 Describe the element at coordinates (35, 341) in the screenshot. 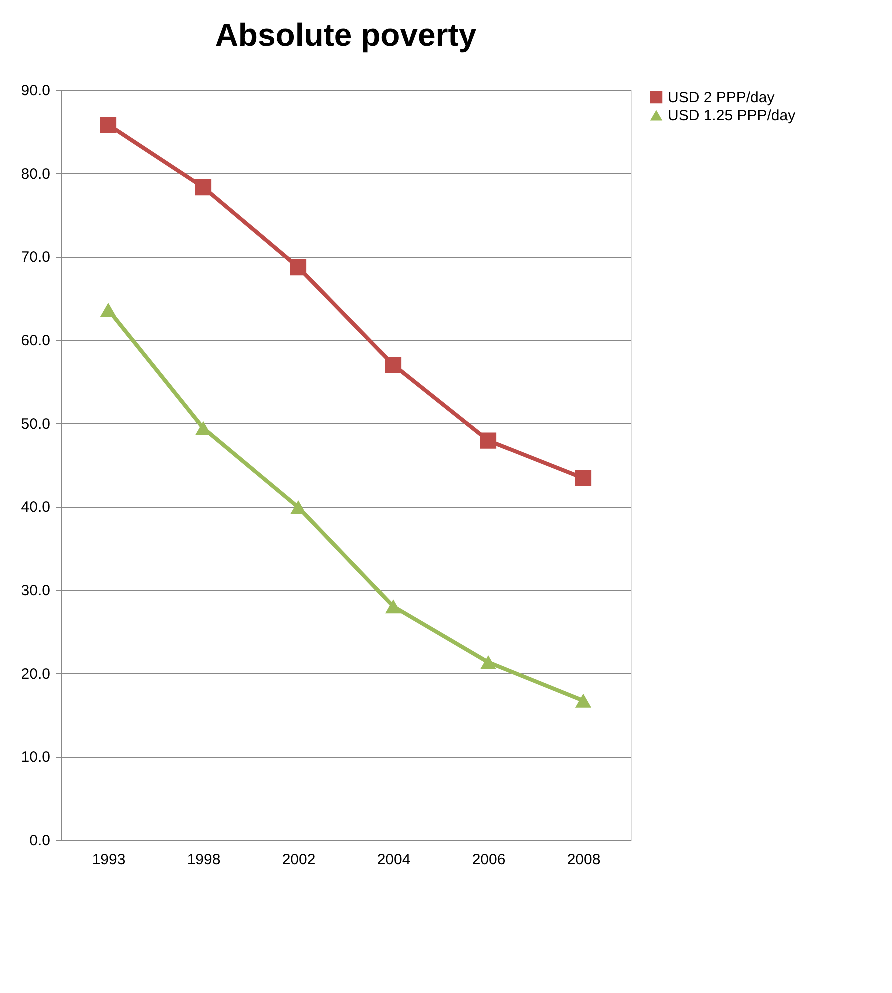

I see `y-tick-label: 60.0` at that location.